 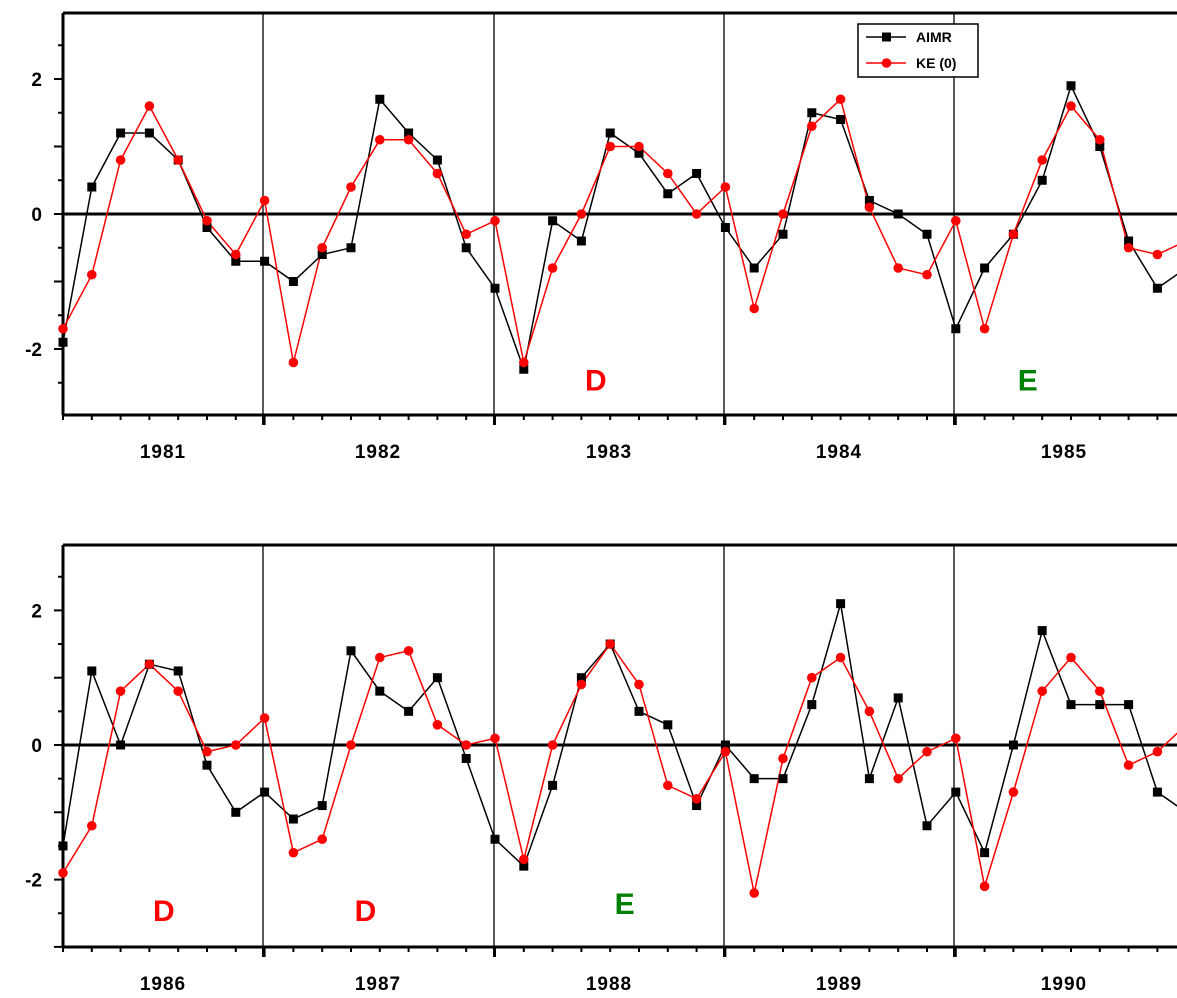 I want to click on legend: AIMR KE (0), so click(x=918, y=50).